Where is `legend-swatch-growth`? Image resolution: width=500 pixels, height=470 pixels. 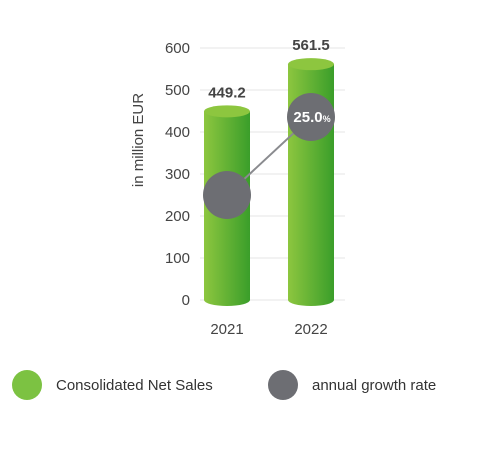 legend-swatch-growth is located at coordinates (283, 385).